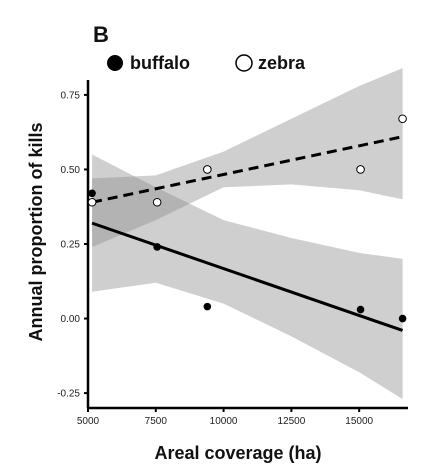 Image resolution: width=423 pixels, height=469 pixels. I want to click on y-tick-label: 0.75, so click(71, 95).